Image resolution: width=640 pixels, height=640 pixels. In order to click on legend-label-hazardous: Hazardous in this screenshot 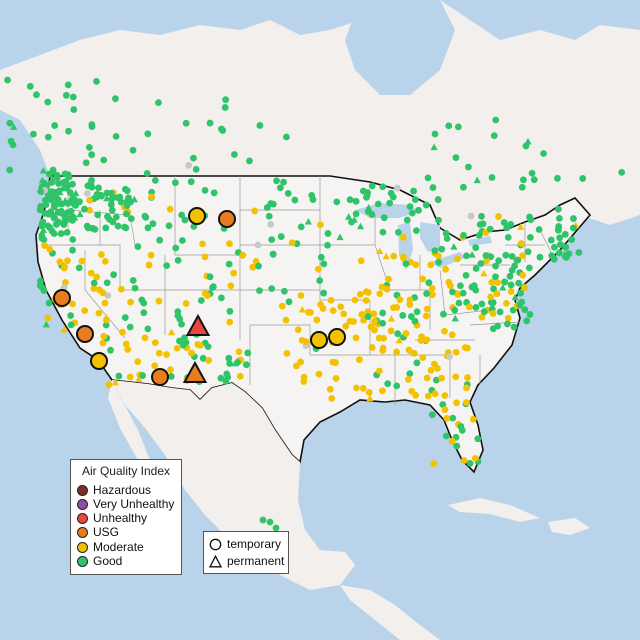, I will do `click(122, 490)`.